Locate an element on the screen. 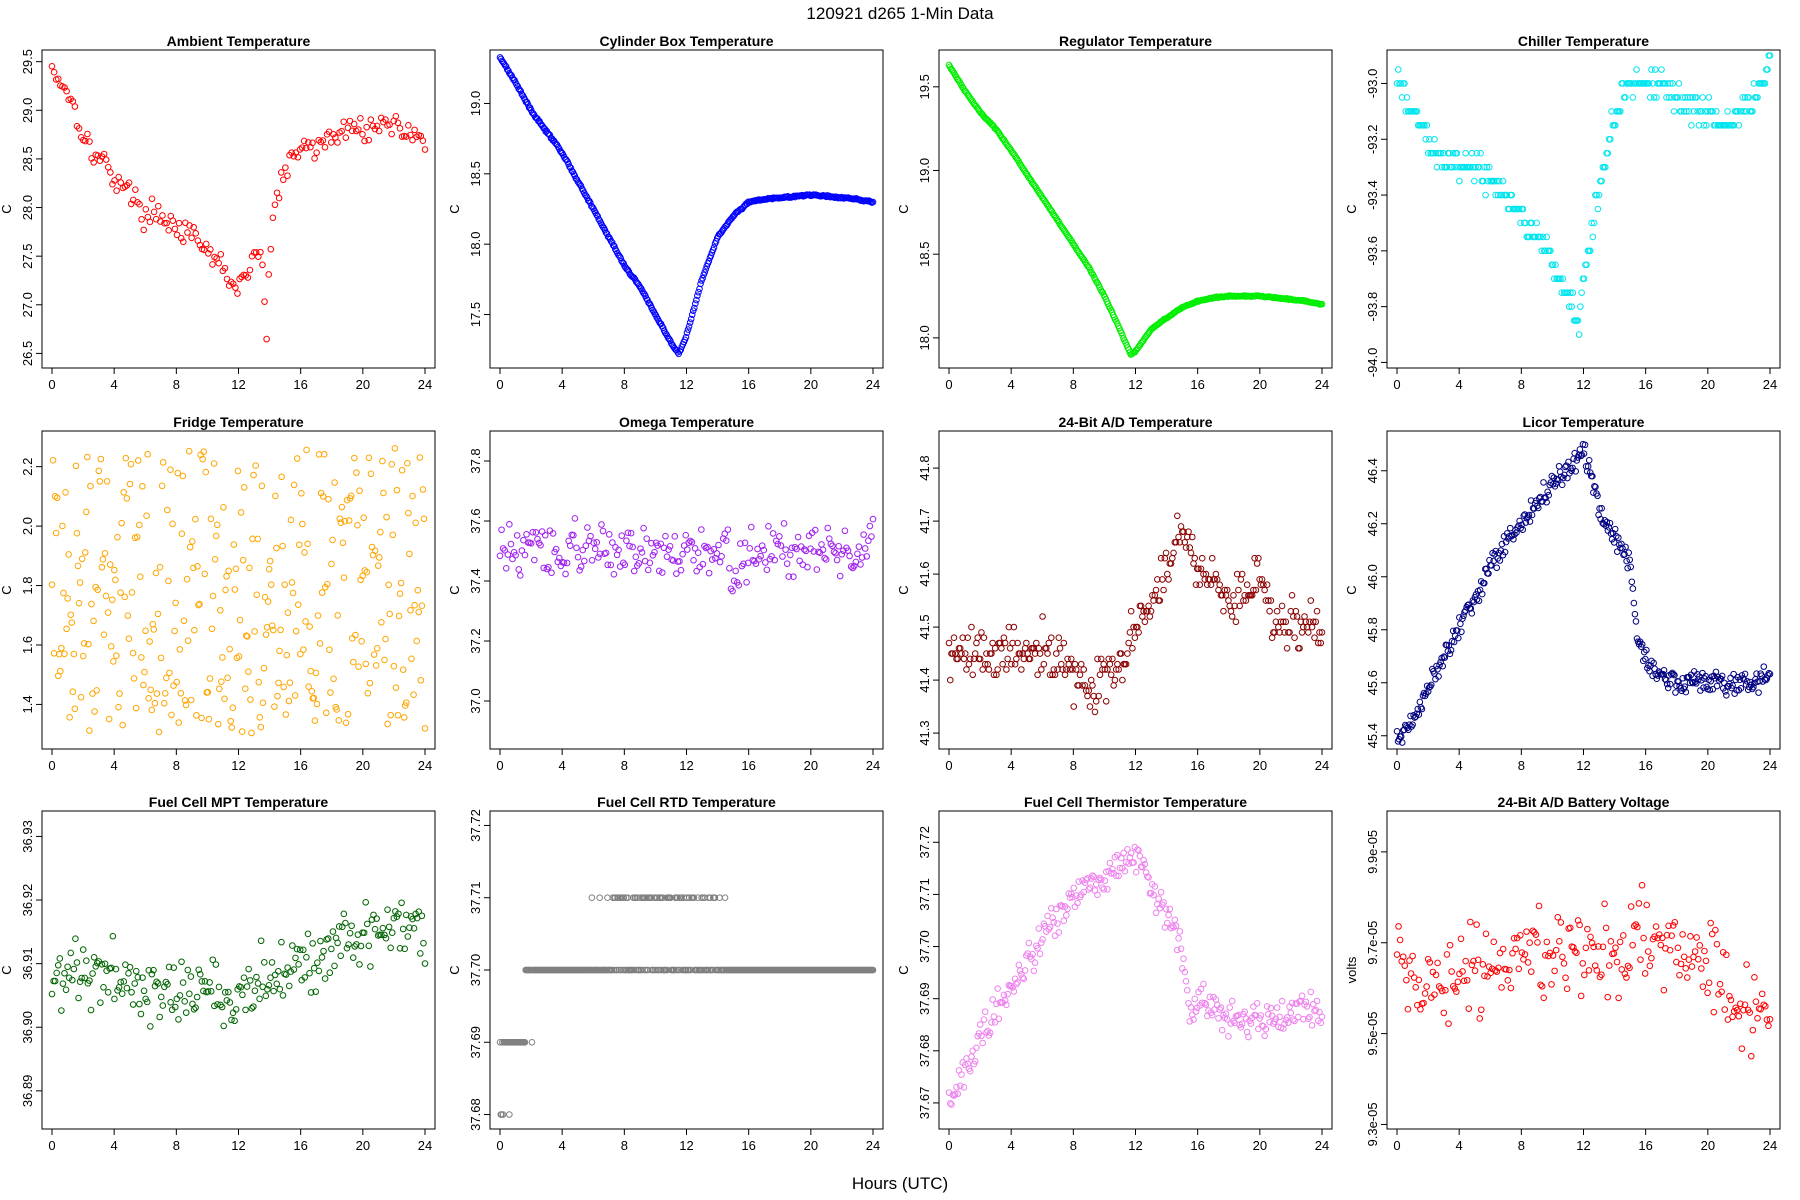  y-tick-label: 17.5 is located at coordinates (475, 314).